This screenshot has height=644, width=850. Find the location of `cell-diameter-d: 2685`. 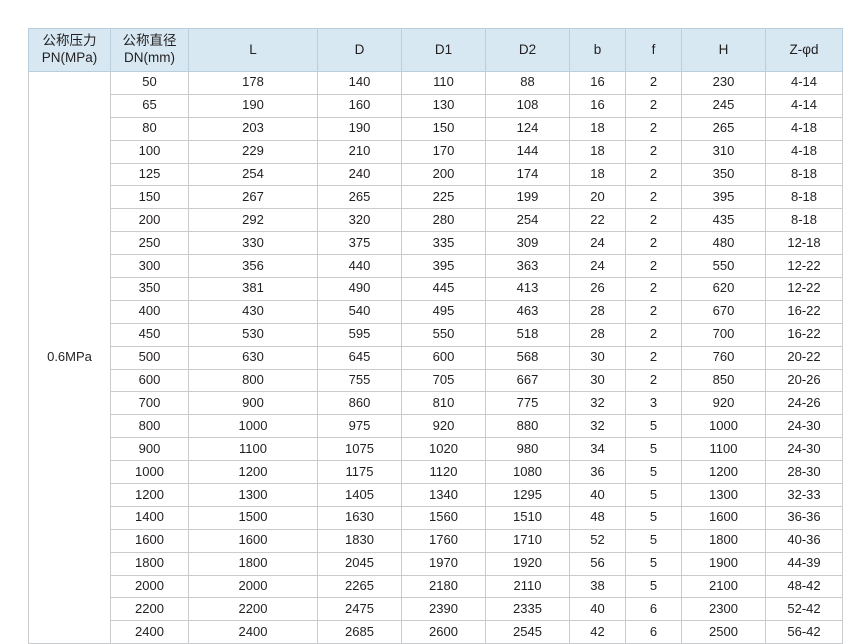

cell-diameter-d: 2685 is located at coordinates (359, 632).